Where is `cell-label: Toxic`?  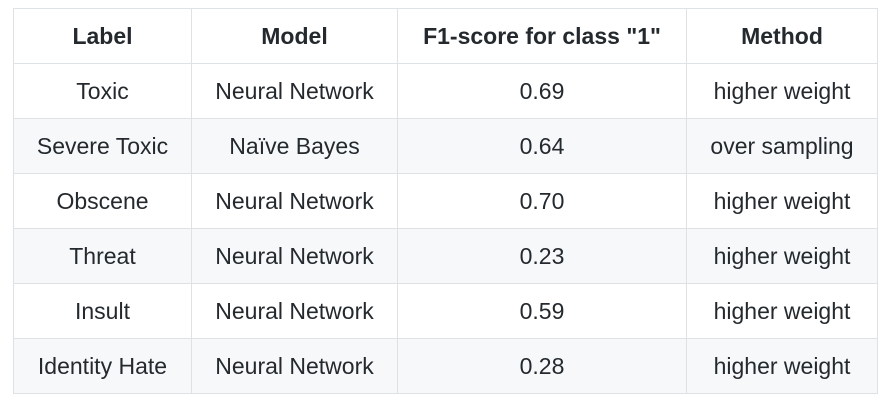 cell-label: Toxic is located at coordinates (102, 91).